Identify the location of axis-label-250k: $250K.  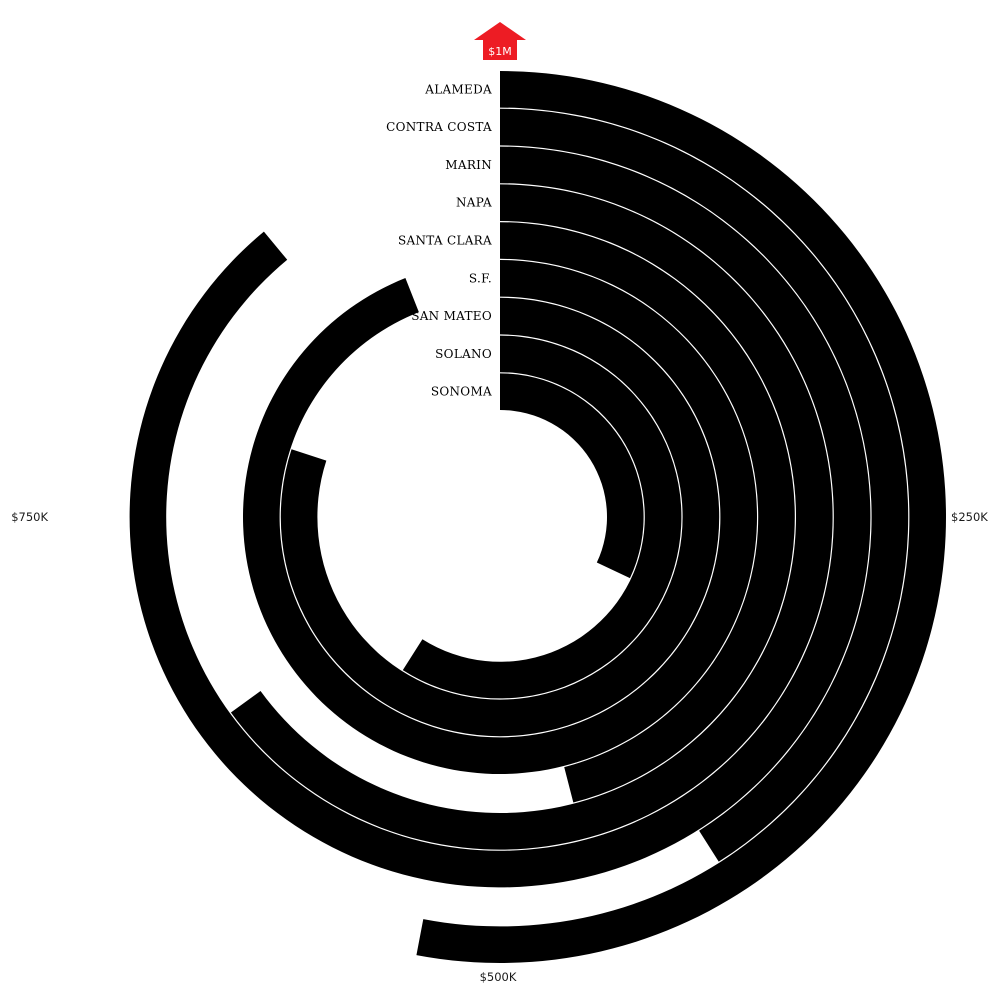
(969, 517).